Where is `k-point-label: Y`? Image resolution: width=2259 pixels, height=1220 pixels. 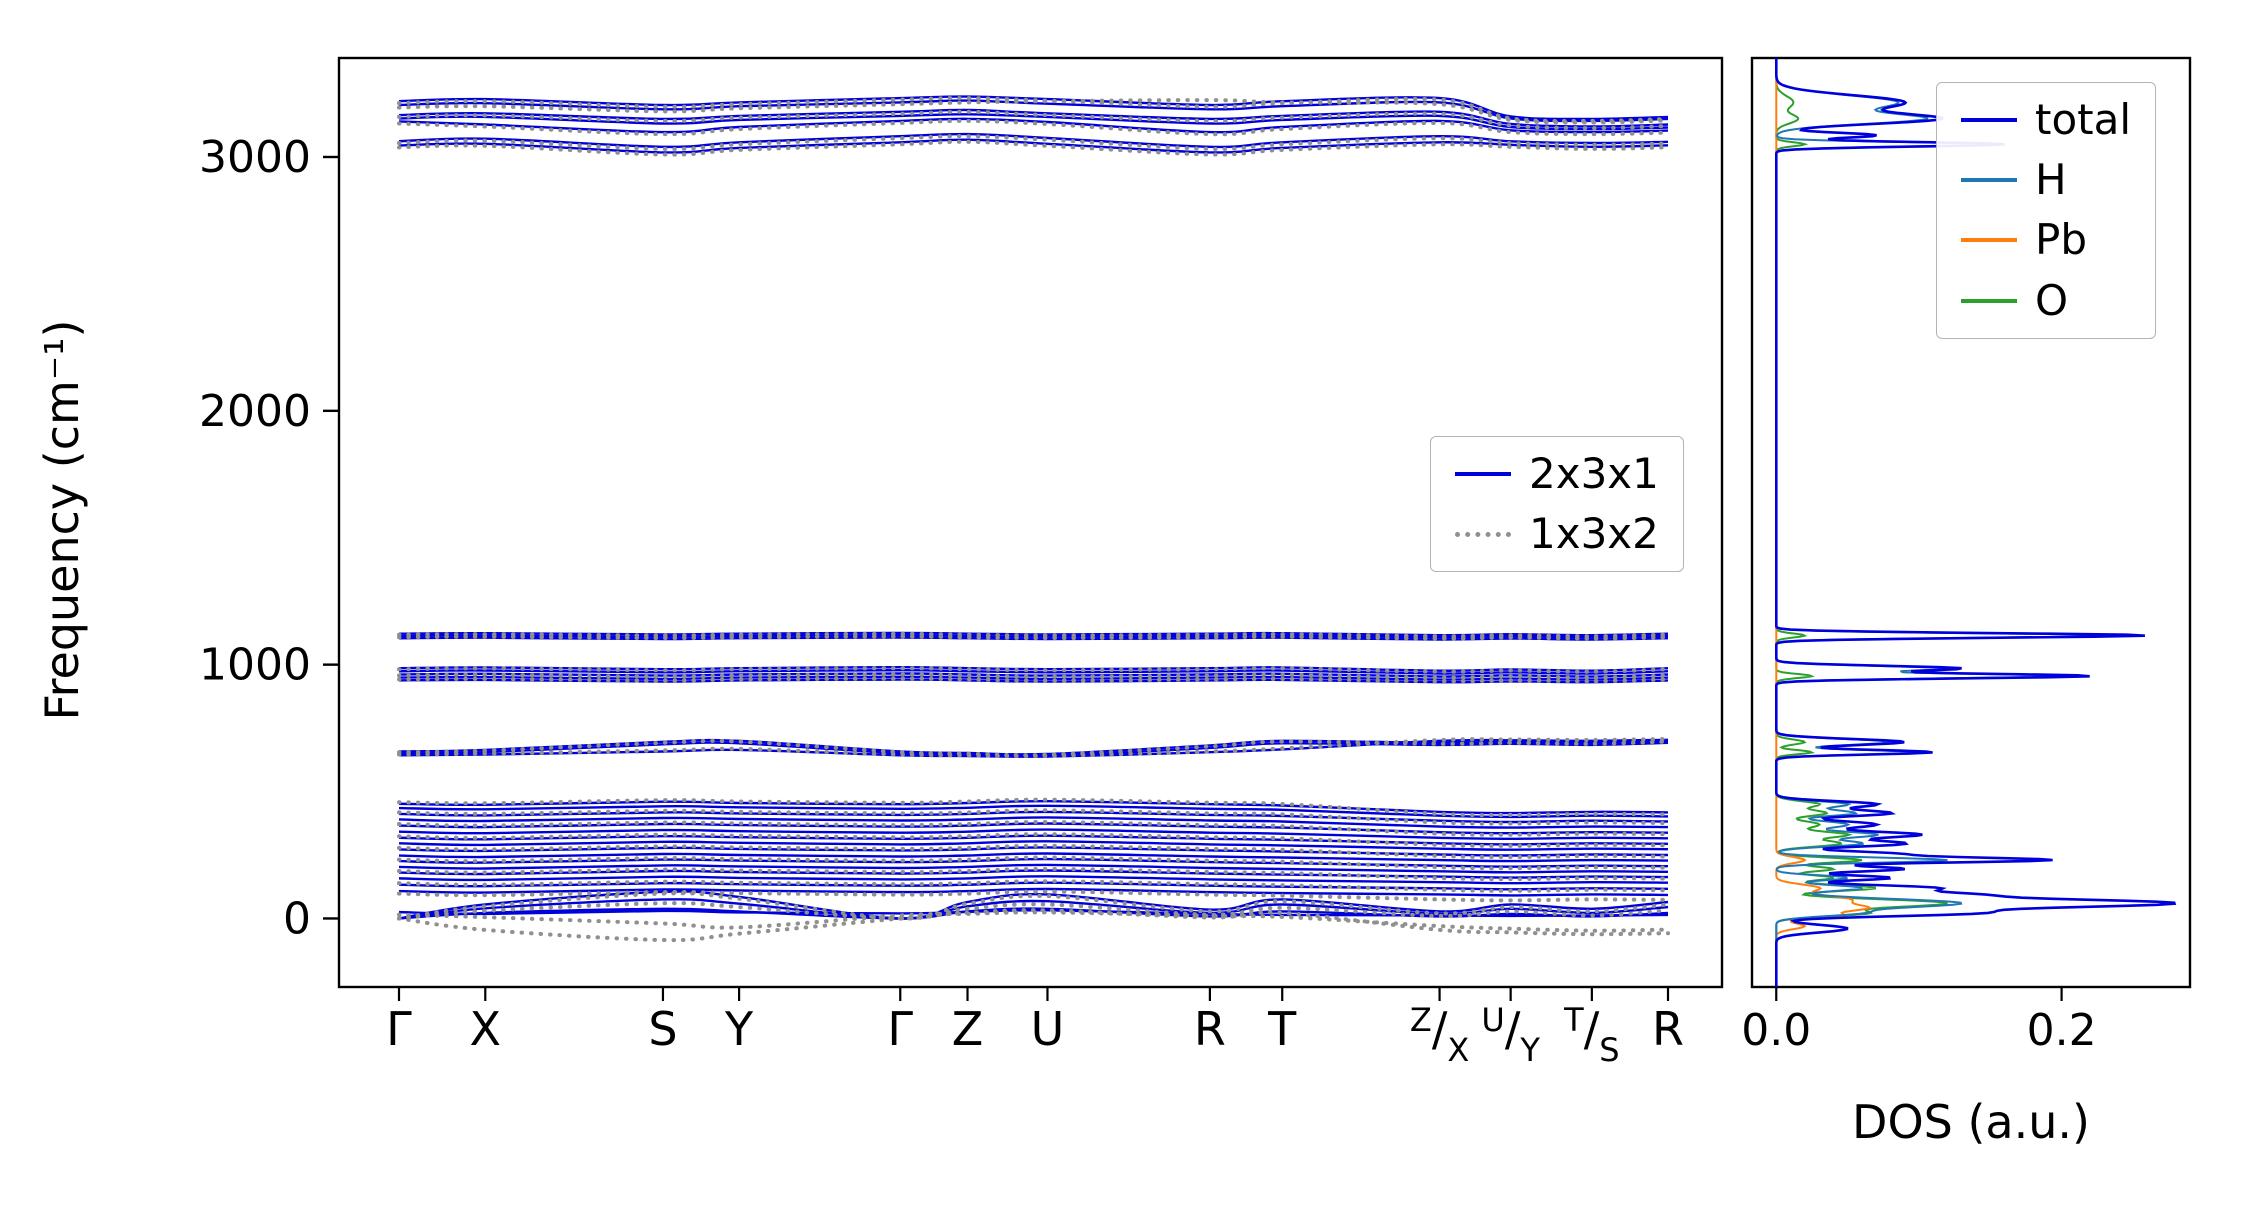
k-point-label: Y is located at coordinates (739, 1029).